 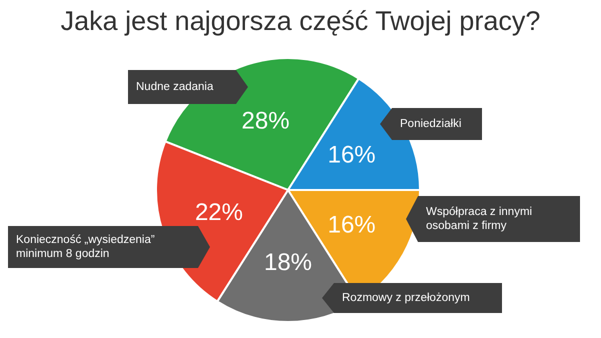 I want to click on slice-label: Konieczność „wysiedzenia” minimum 8 godzin, so click(x=85, y=247).